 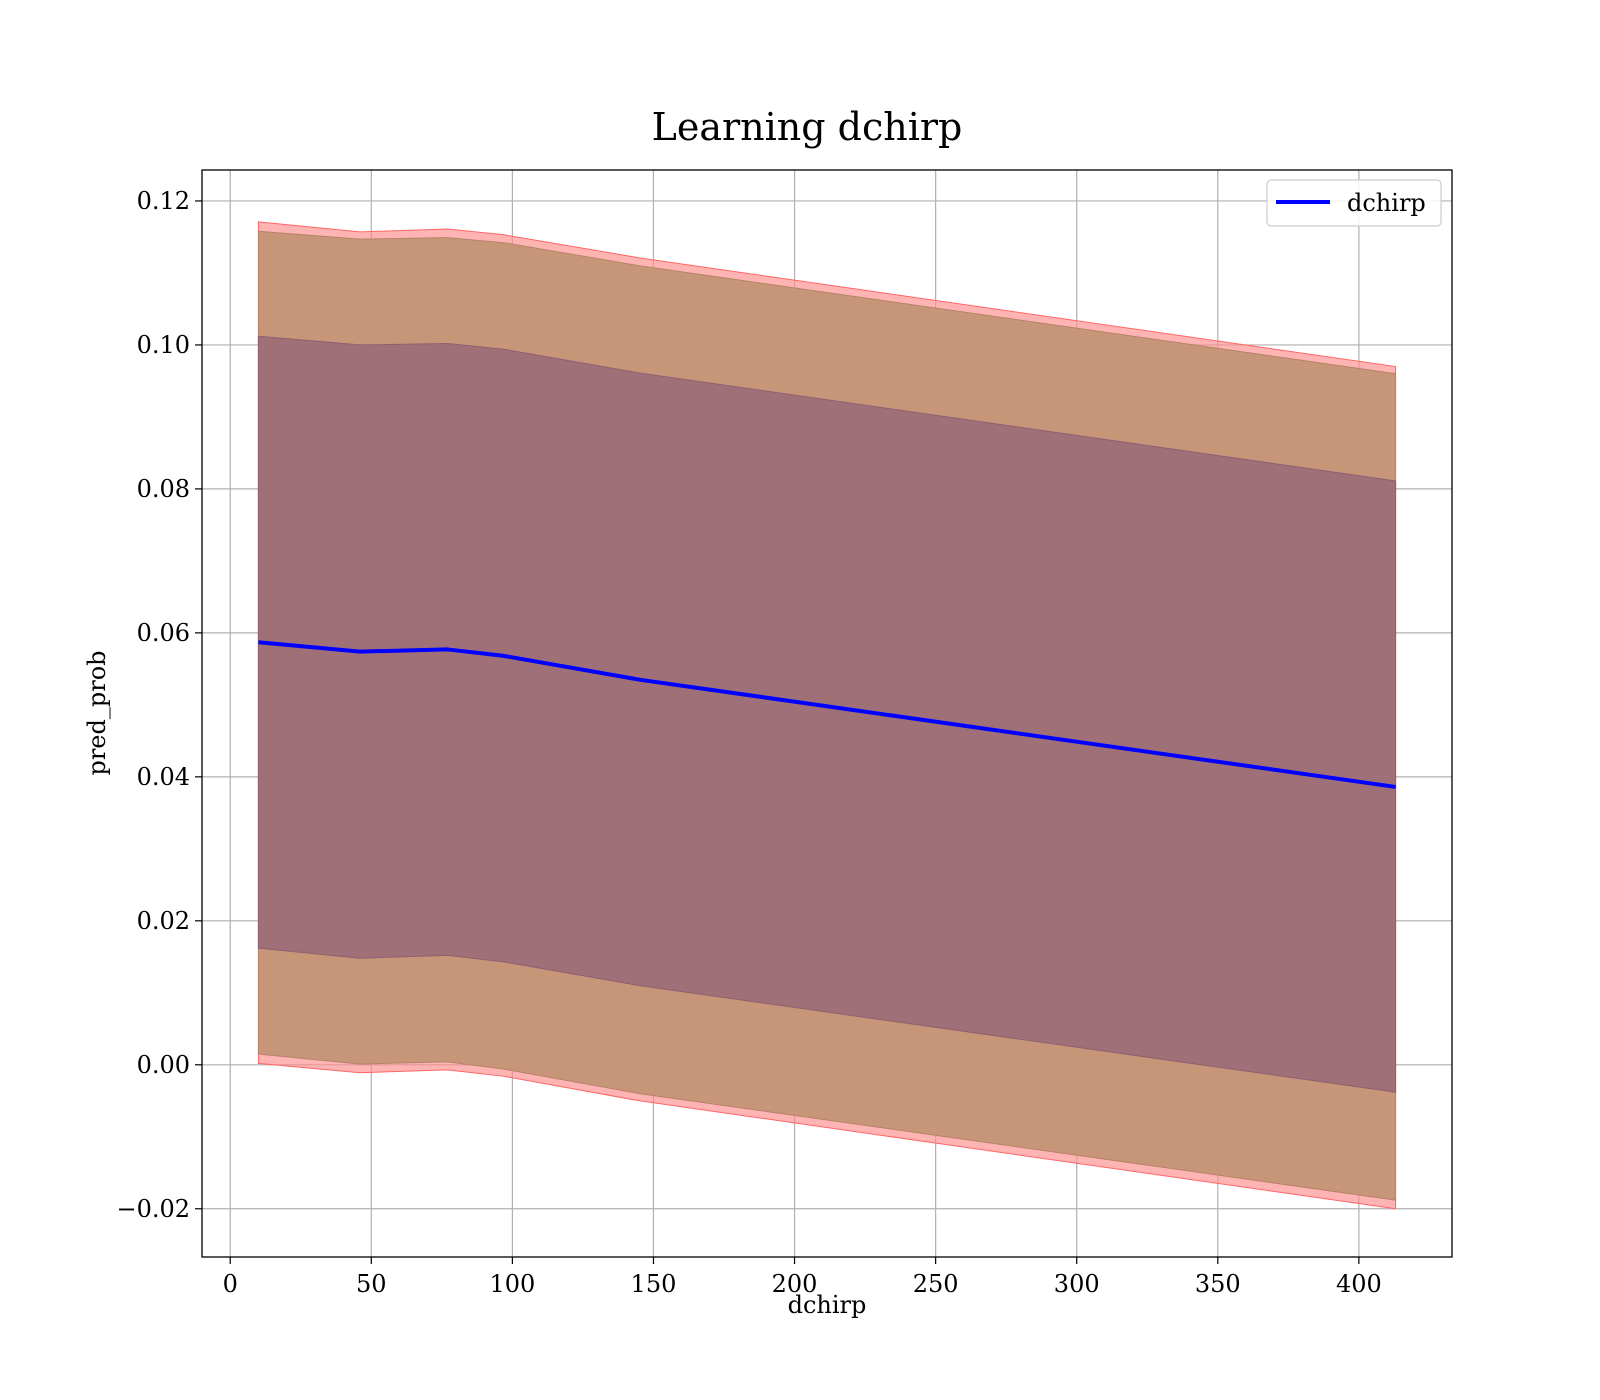 I want to click on y-axis-label: pred_prob, so click(x=97, y=712).